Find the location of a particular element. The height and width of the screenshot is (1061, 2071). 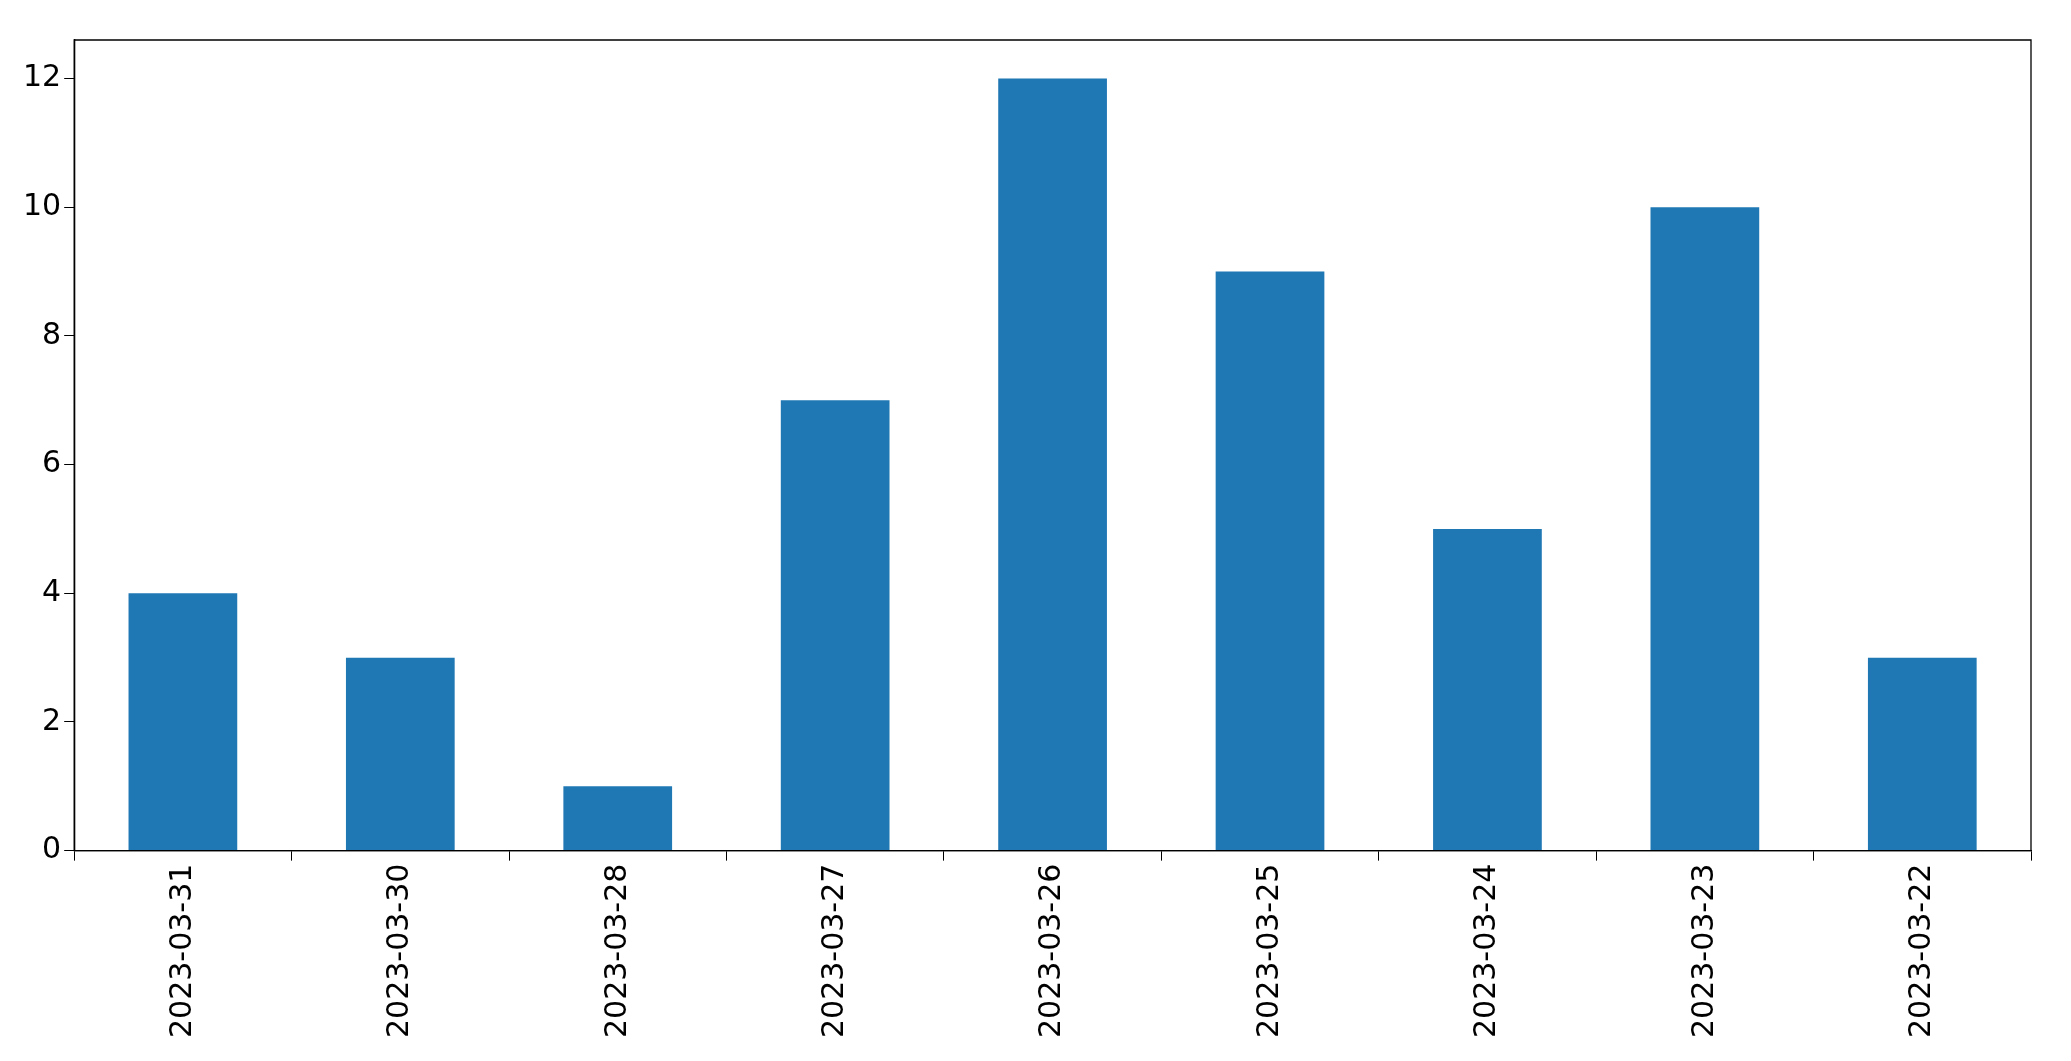

x-tick-label: 2023-03-28 is located at coordinates (615, 951).